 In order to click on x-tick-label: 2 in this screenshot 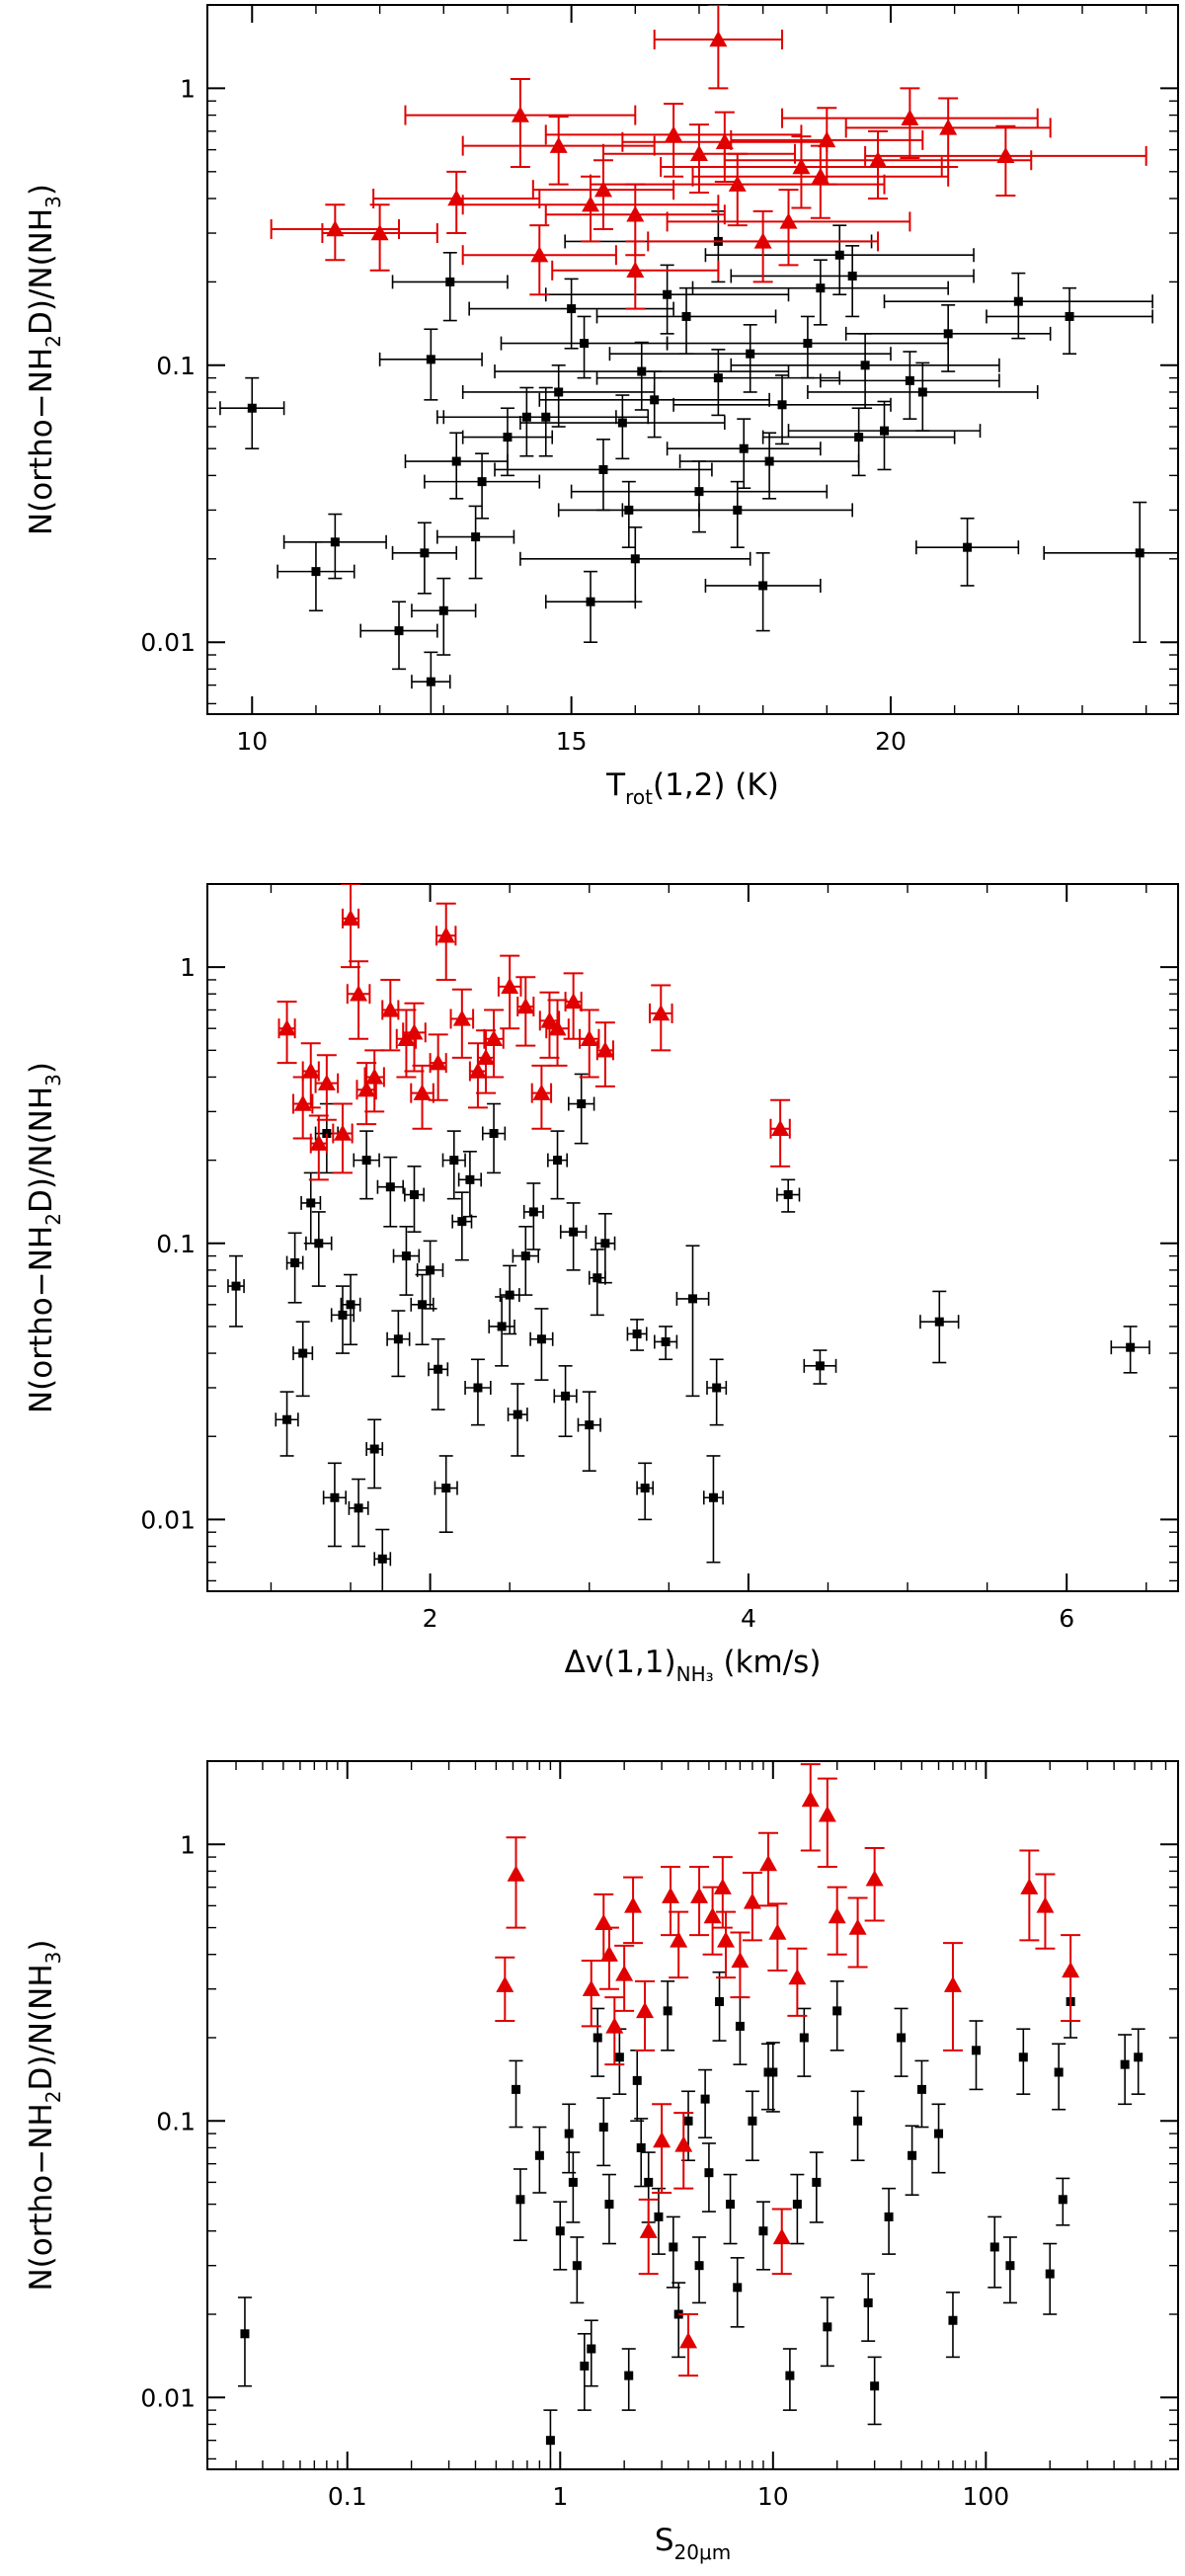, I will do `click(431, 1618)`.